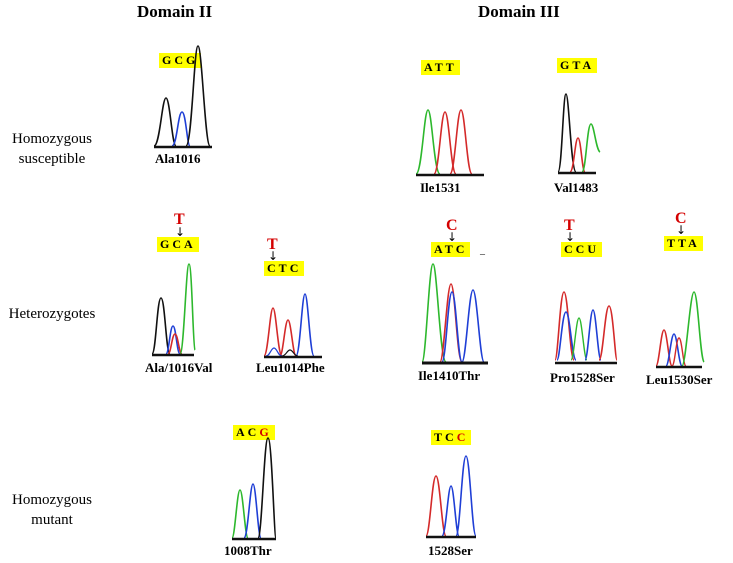 The image size is (733, 563). Describe the element at coordinates (254, 489) in the screenshot. I see `trace-thr1008` at that location.